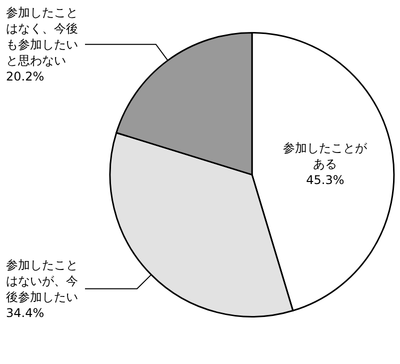 The image size is (400, 364). What do you see at coordinates (325, 179) in the screenshot?
I see `data-label: 45.3%` at bounding box center [325, 179].